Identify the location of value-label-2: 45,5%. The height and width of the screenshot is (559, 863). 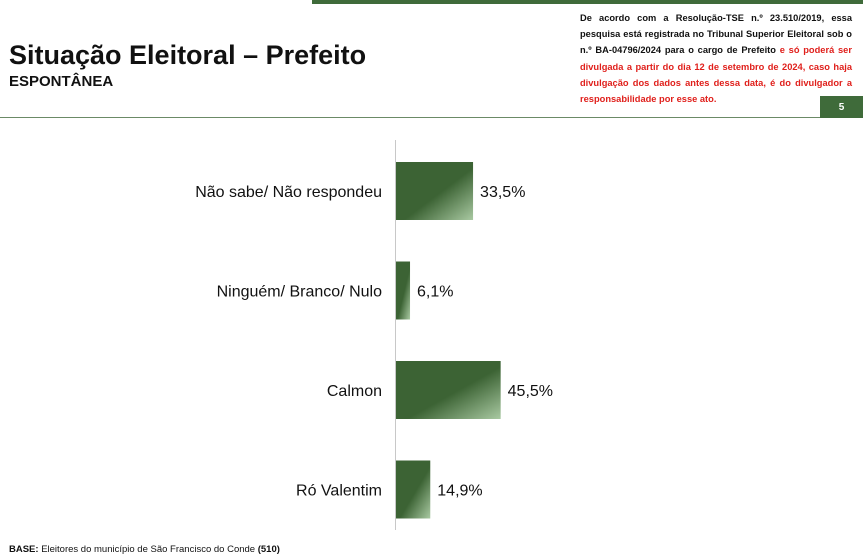
(530, 391).